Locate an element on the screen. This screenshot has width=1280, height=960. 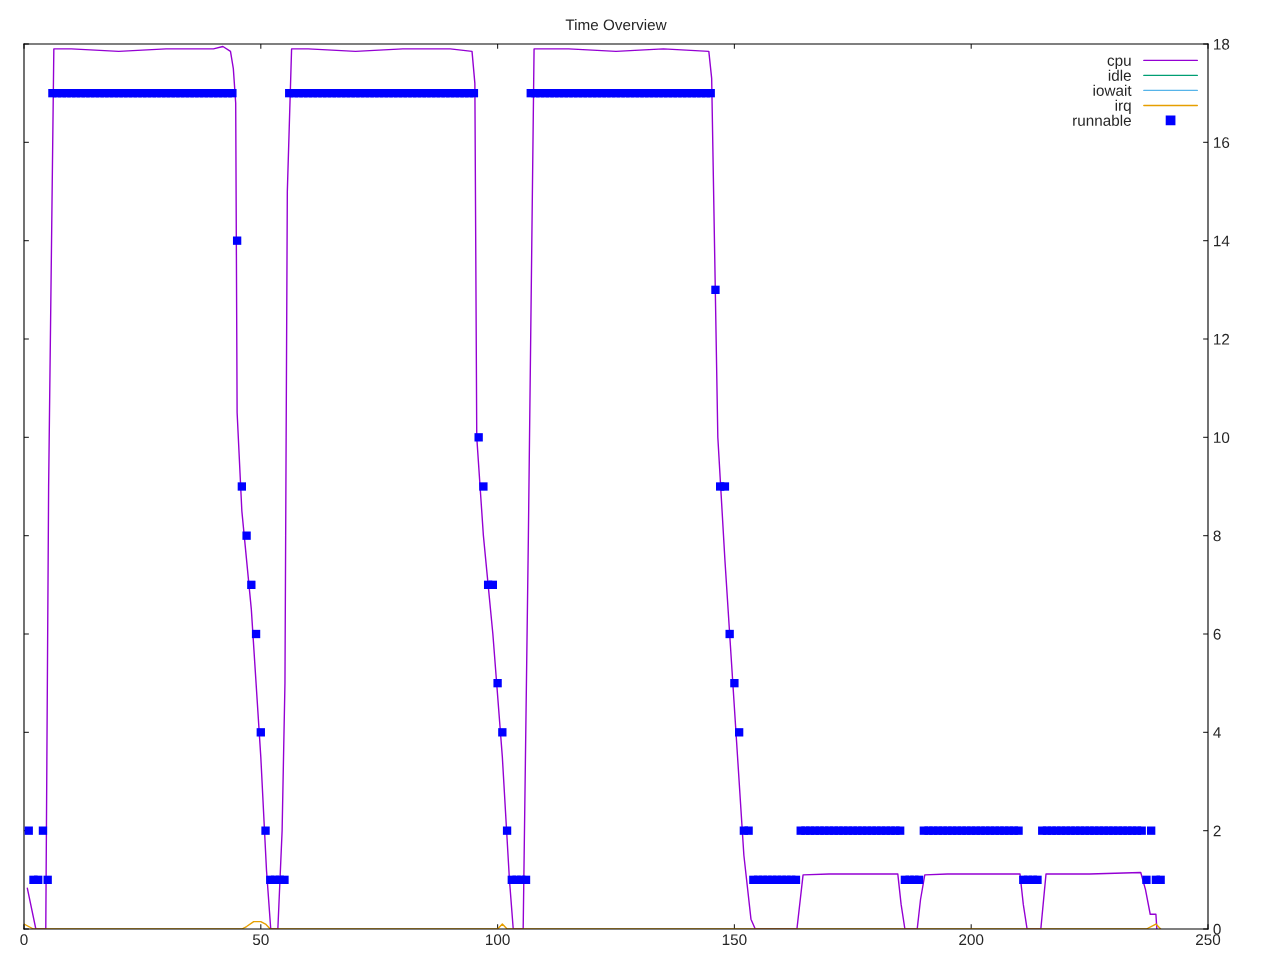
x-tick-label: 50 is located at coordinates (260, 940).